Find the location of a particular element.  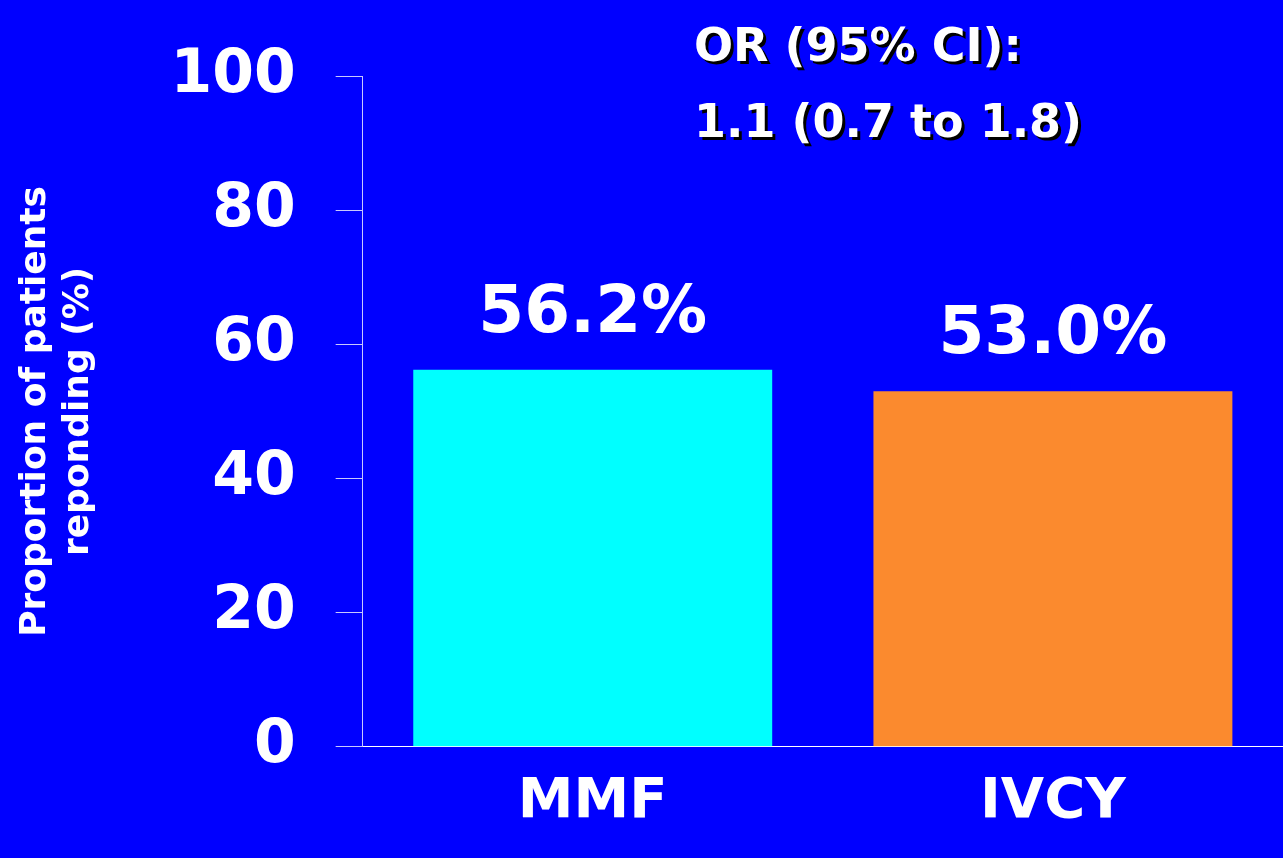

text: OR (95% CI): is located at coordinates (861, 47).